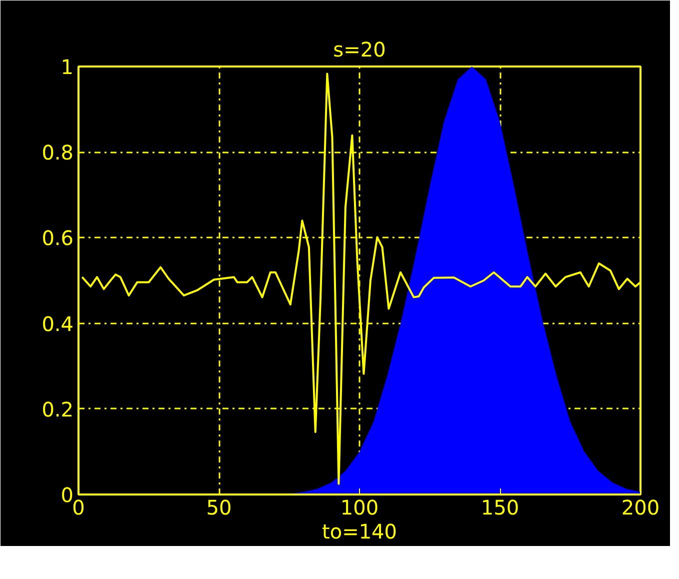 This screenshot has width=679, height=579. Describe the element at coordinates (500, 508) in the screenshot. I see `x-tick-label: 150` at that location.